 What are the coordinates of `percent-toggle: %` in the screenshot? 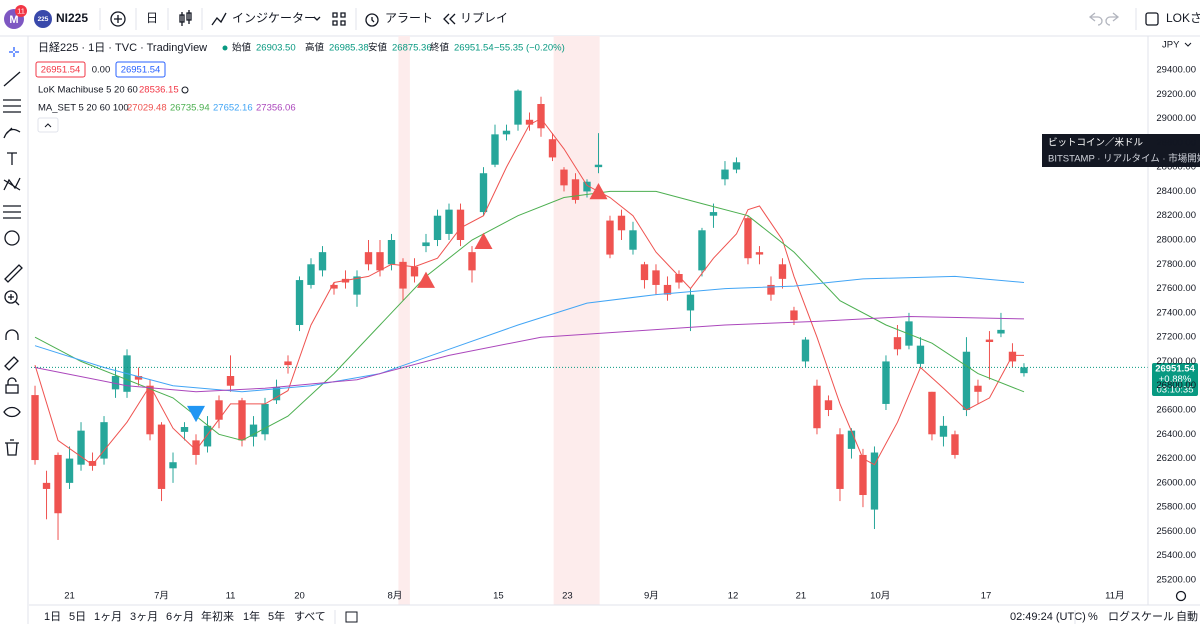 It's located at (1093, 617).